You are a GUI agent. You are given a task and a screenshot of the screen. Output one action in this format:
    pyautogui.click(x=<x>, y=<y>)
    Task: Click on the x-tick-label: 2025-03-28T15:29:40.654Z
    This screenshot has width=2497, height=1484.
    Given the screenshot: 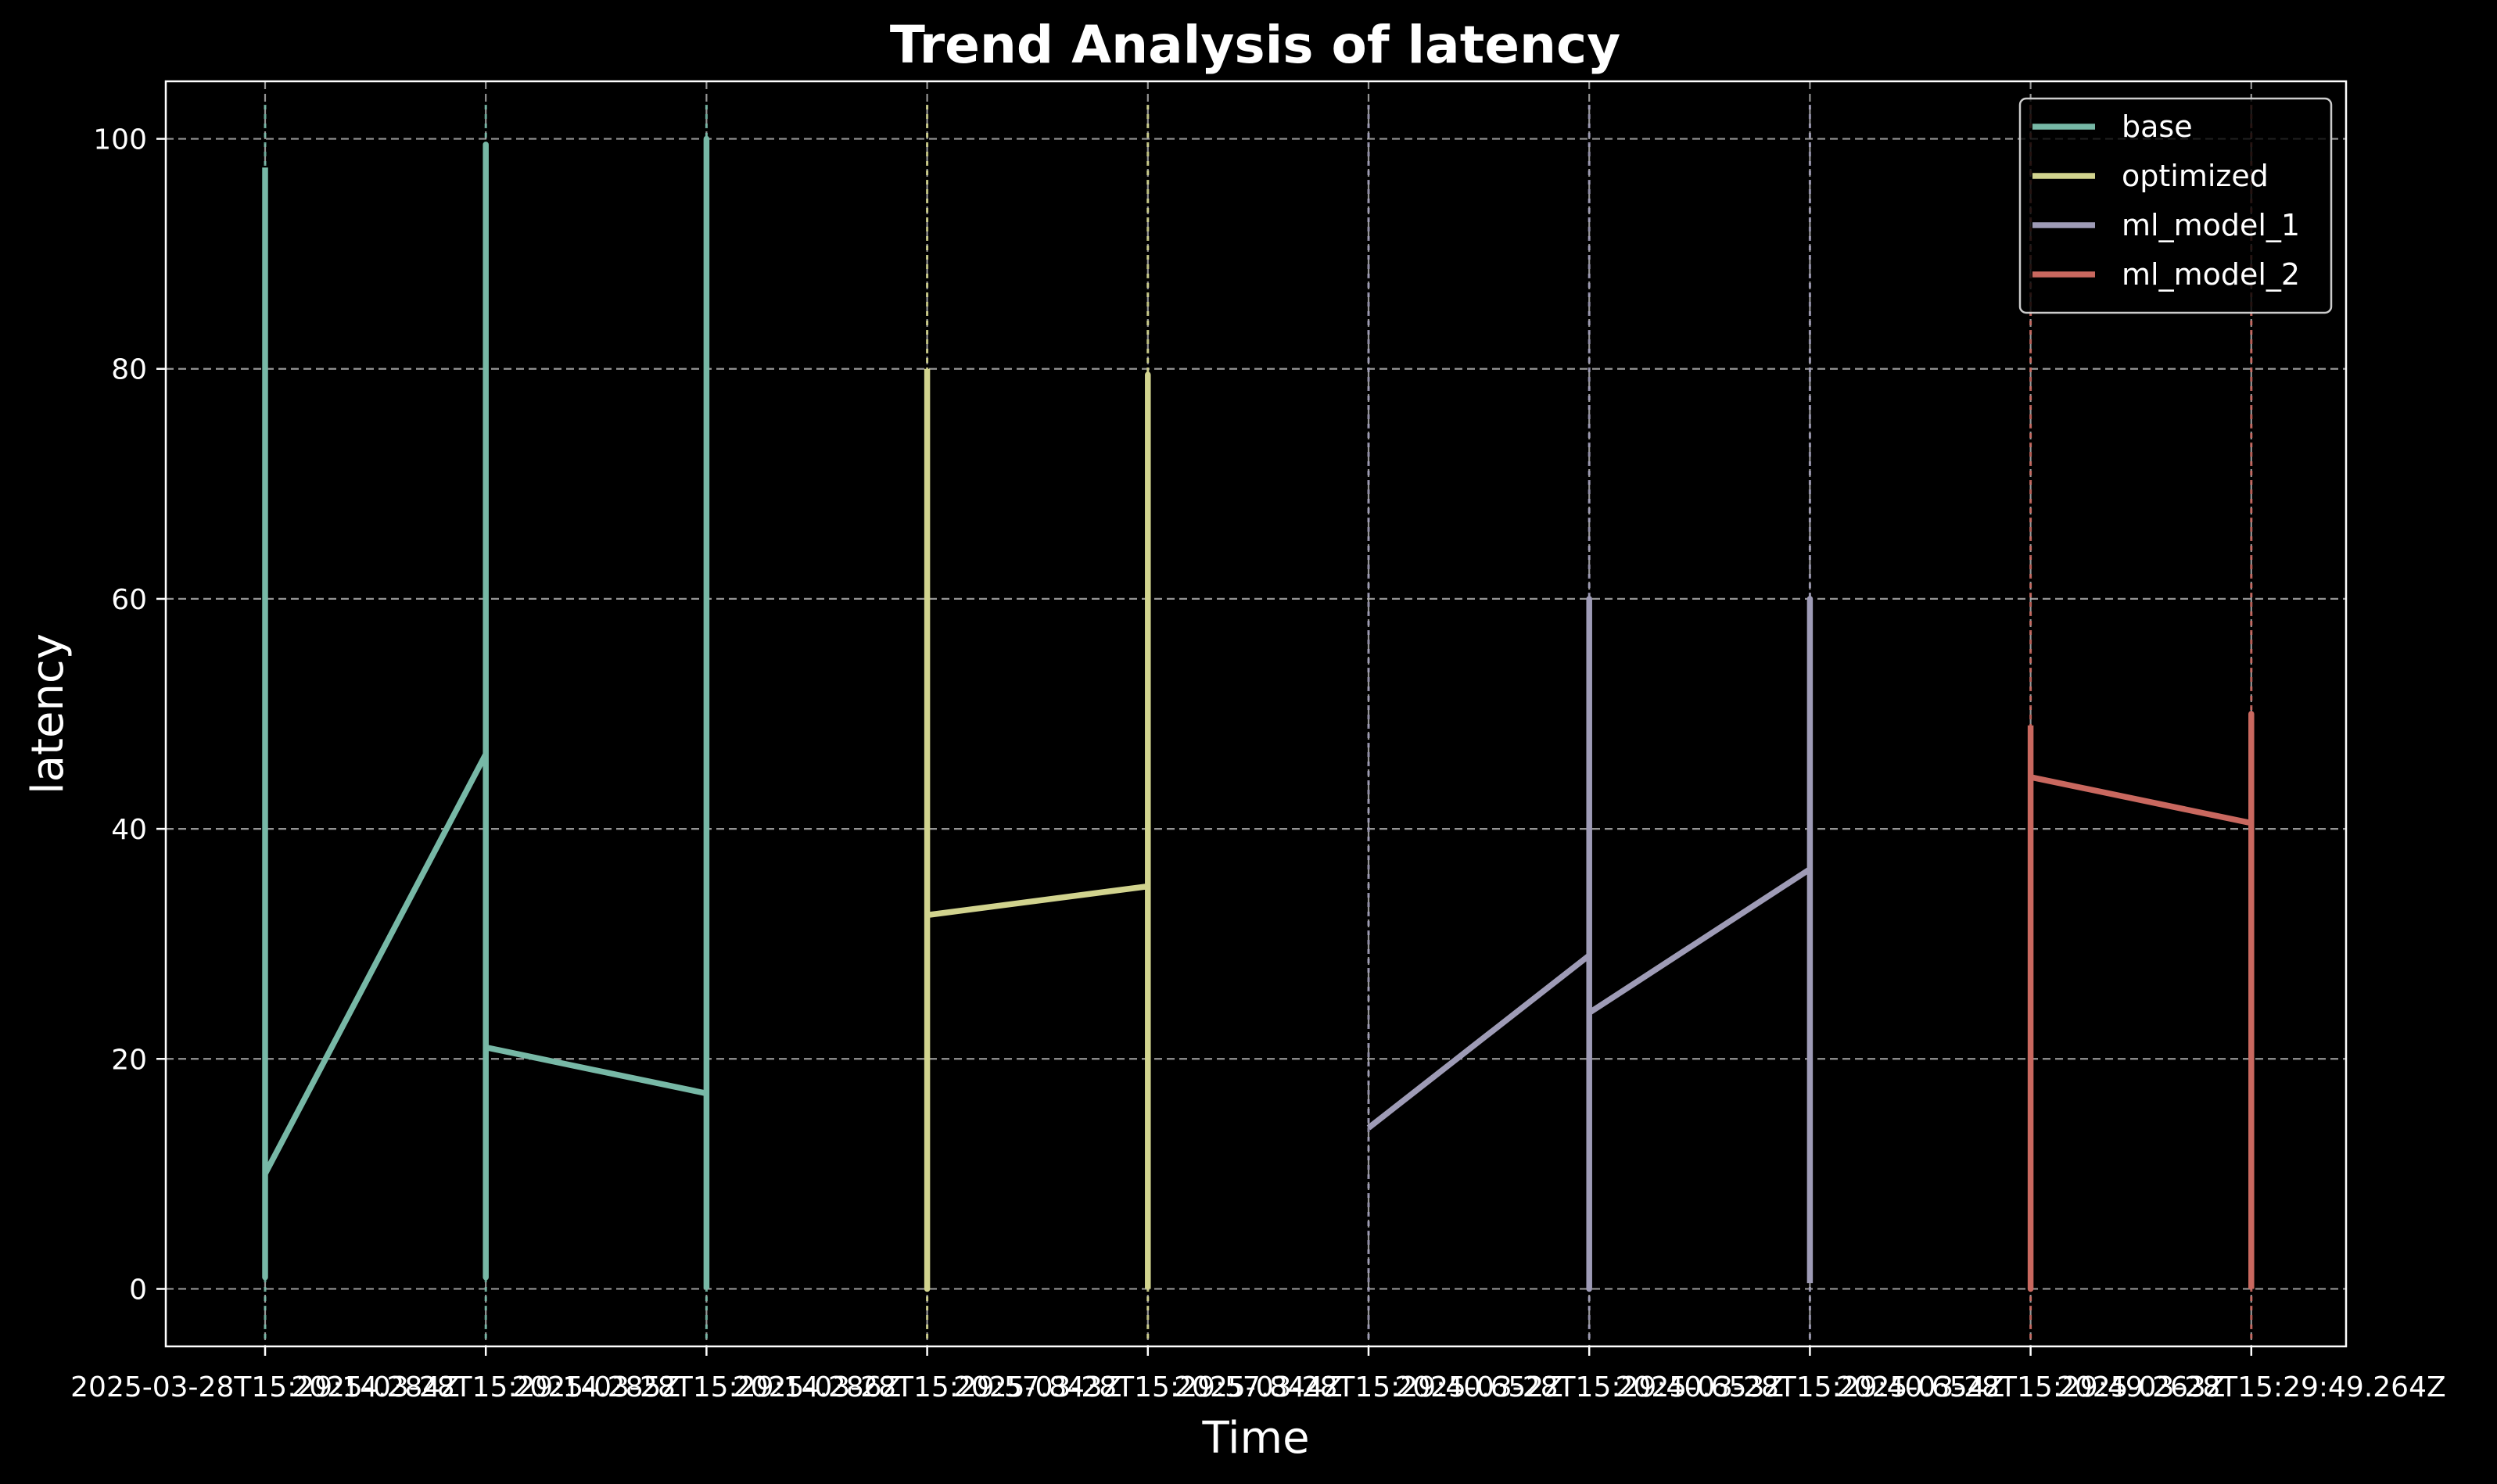 What is the action you would take?
    pyautogui.click(x=1810, y=1387)
    